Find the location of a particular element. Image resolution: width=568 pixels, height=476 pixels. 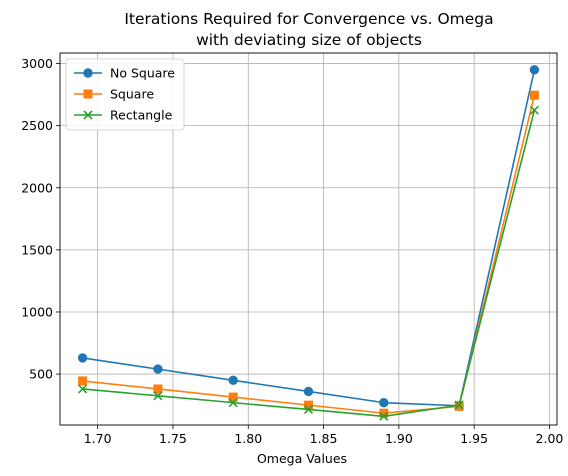

legend-entry-no-square: No Square is located at coordinates (124, 73).